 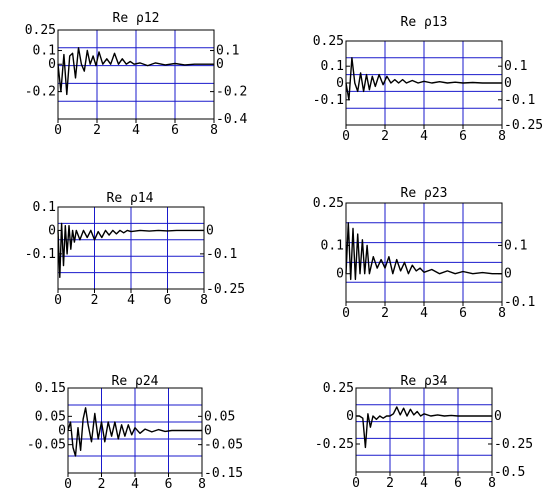 I want to click on y-right-tick-label: 0.05, so click(x=219, y=416).